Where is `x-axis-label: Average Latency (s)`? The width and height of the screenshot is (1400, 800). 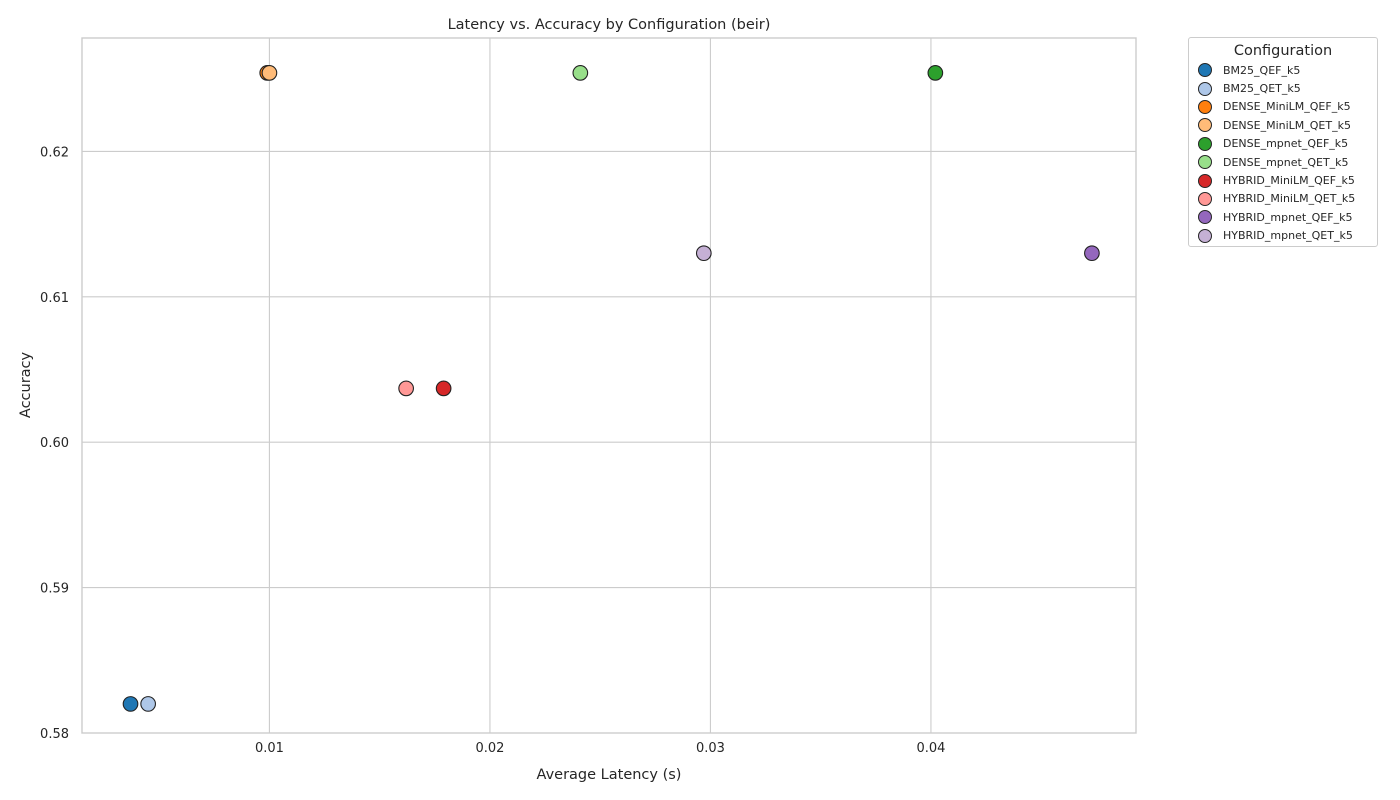 x-axis-label: Average Latency (s) is located at coordinates (609, 775).